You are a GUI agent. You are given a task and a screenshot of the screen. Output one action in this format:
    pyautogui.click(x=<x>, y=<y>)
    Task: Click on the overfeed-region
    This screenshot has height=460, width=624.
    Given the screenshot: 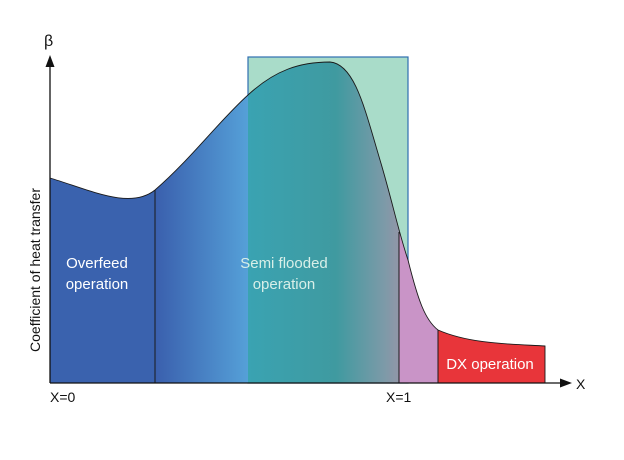 What is the action you would take?
    pyautogui.click(x=102, y=222)
    